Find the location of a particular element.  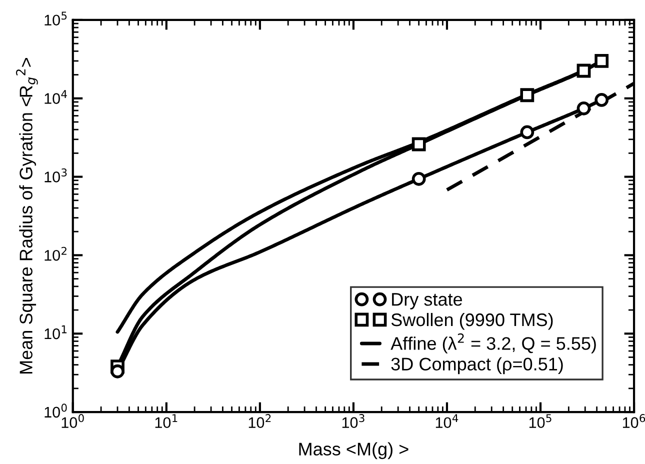

y-tick-label: 10$^{3}$ is located at coordinates (55, 175).